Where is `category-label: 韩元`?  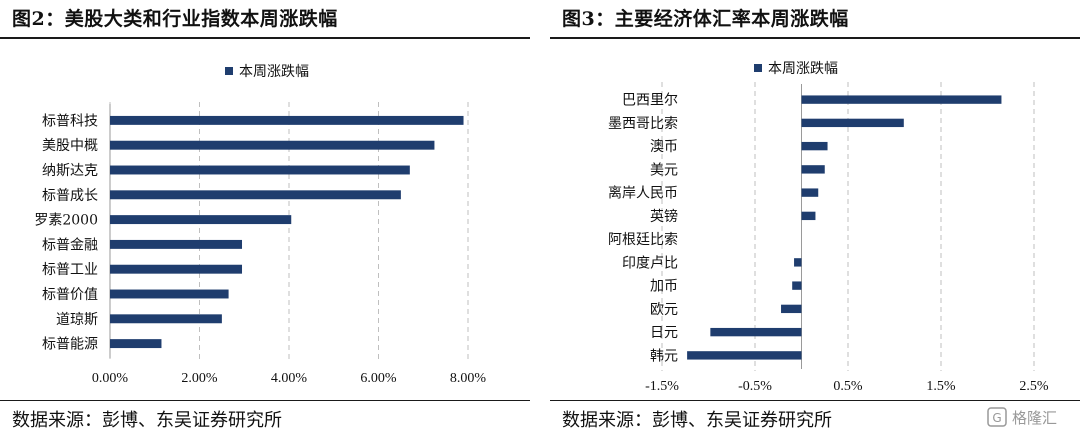
category-label: 韩元 is located at coordinates (664, 356).